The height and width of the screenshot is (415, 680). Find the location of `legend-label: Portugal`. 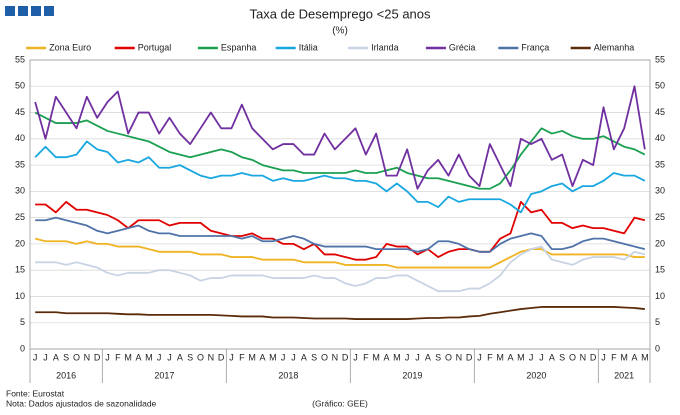

legend-label: Portugal is located at coordinates (155, 47).